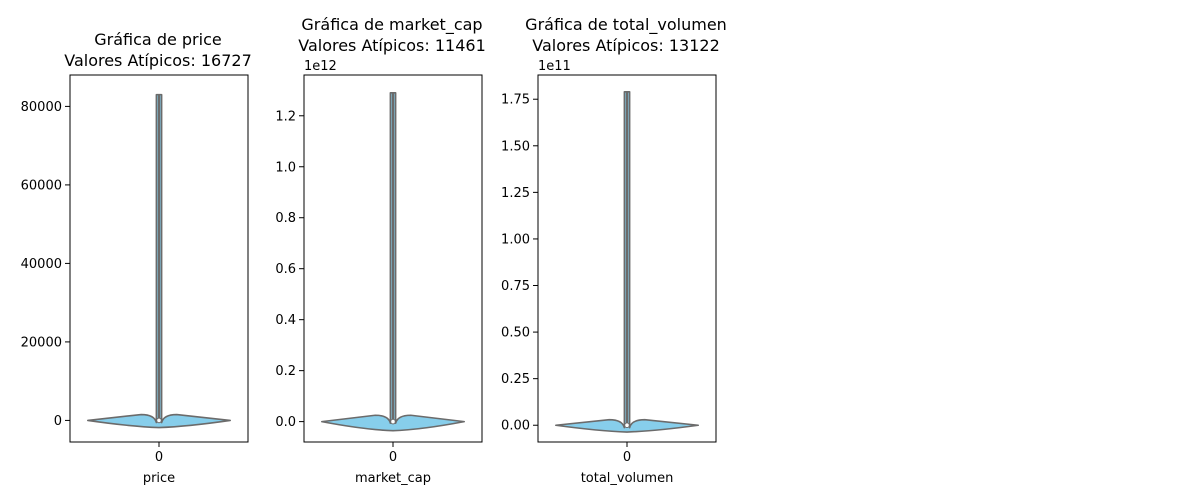 The image size is (1200, 500). Describe the element at coordinates (391, 25) in the screenshot. I see `subplot-title-line1: Gráfica de market_cap` at that location.